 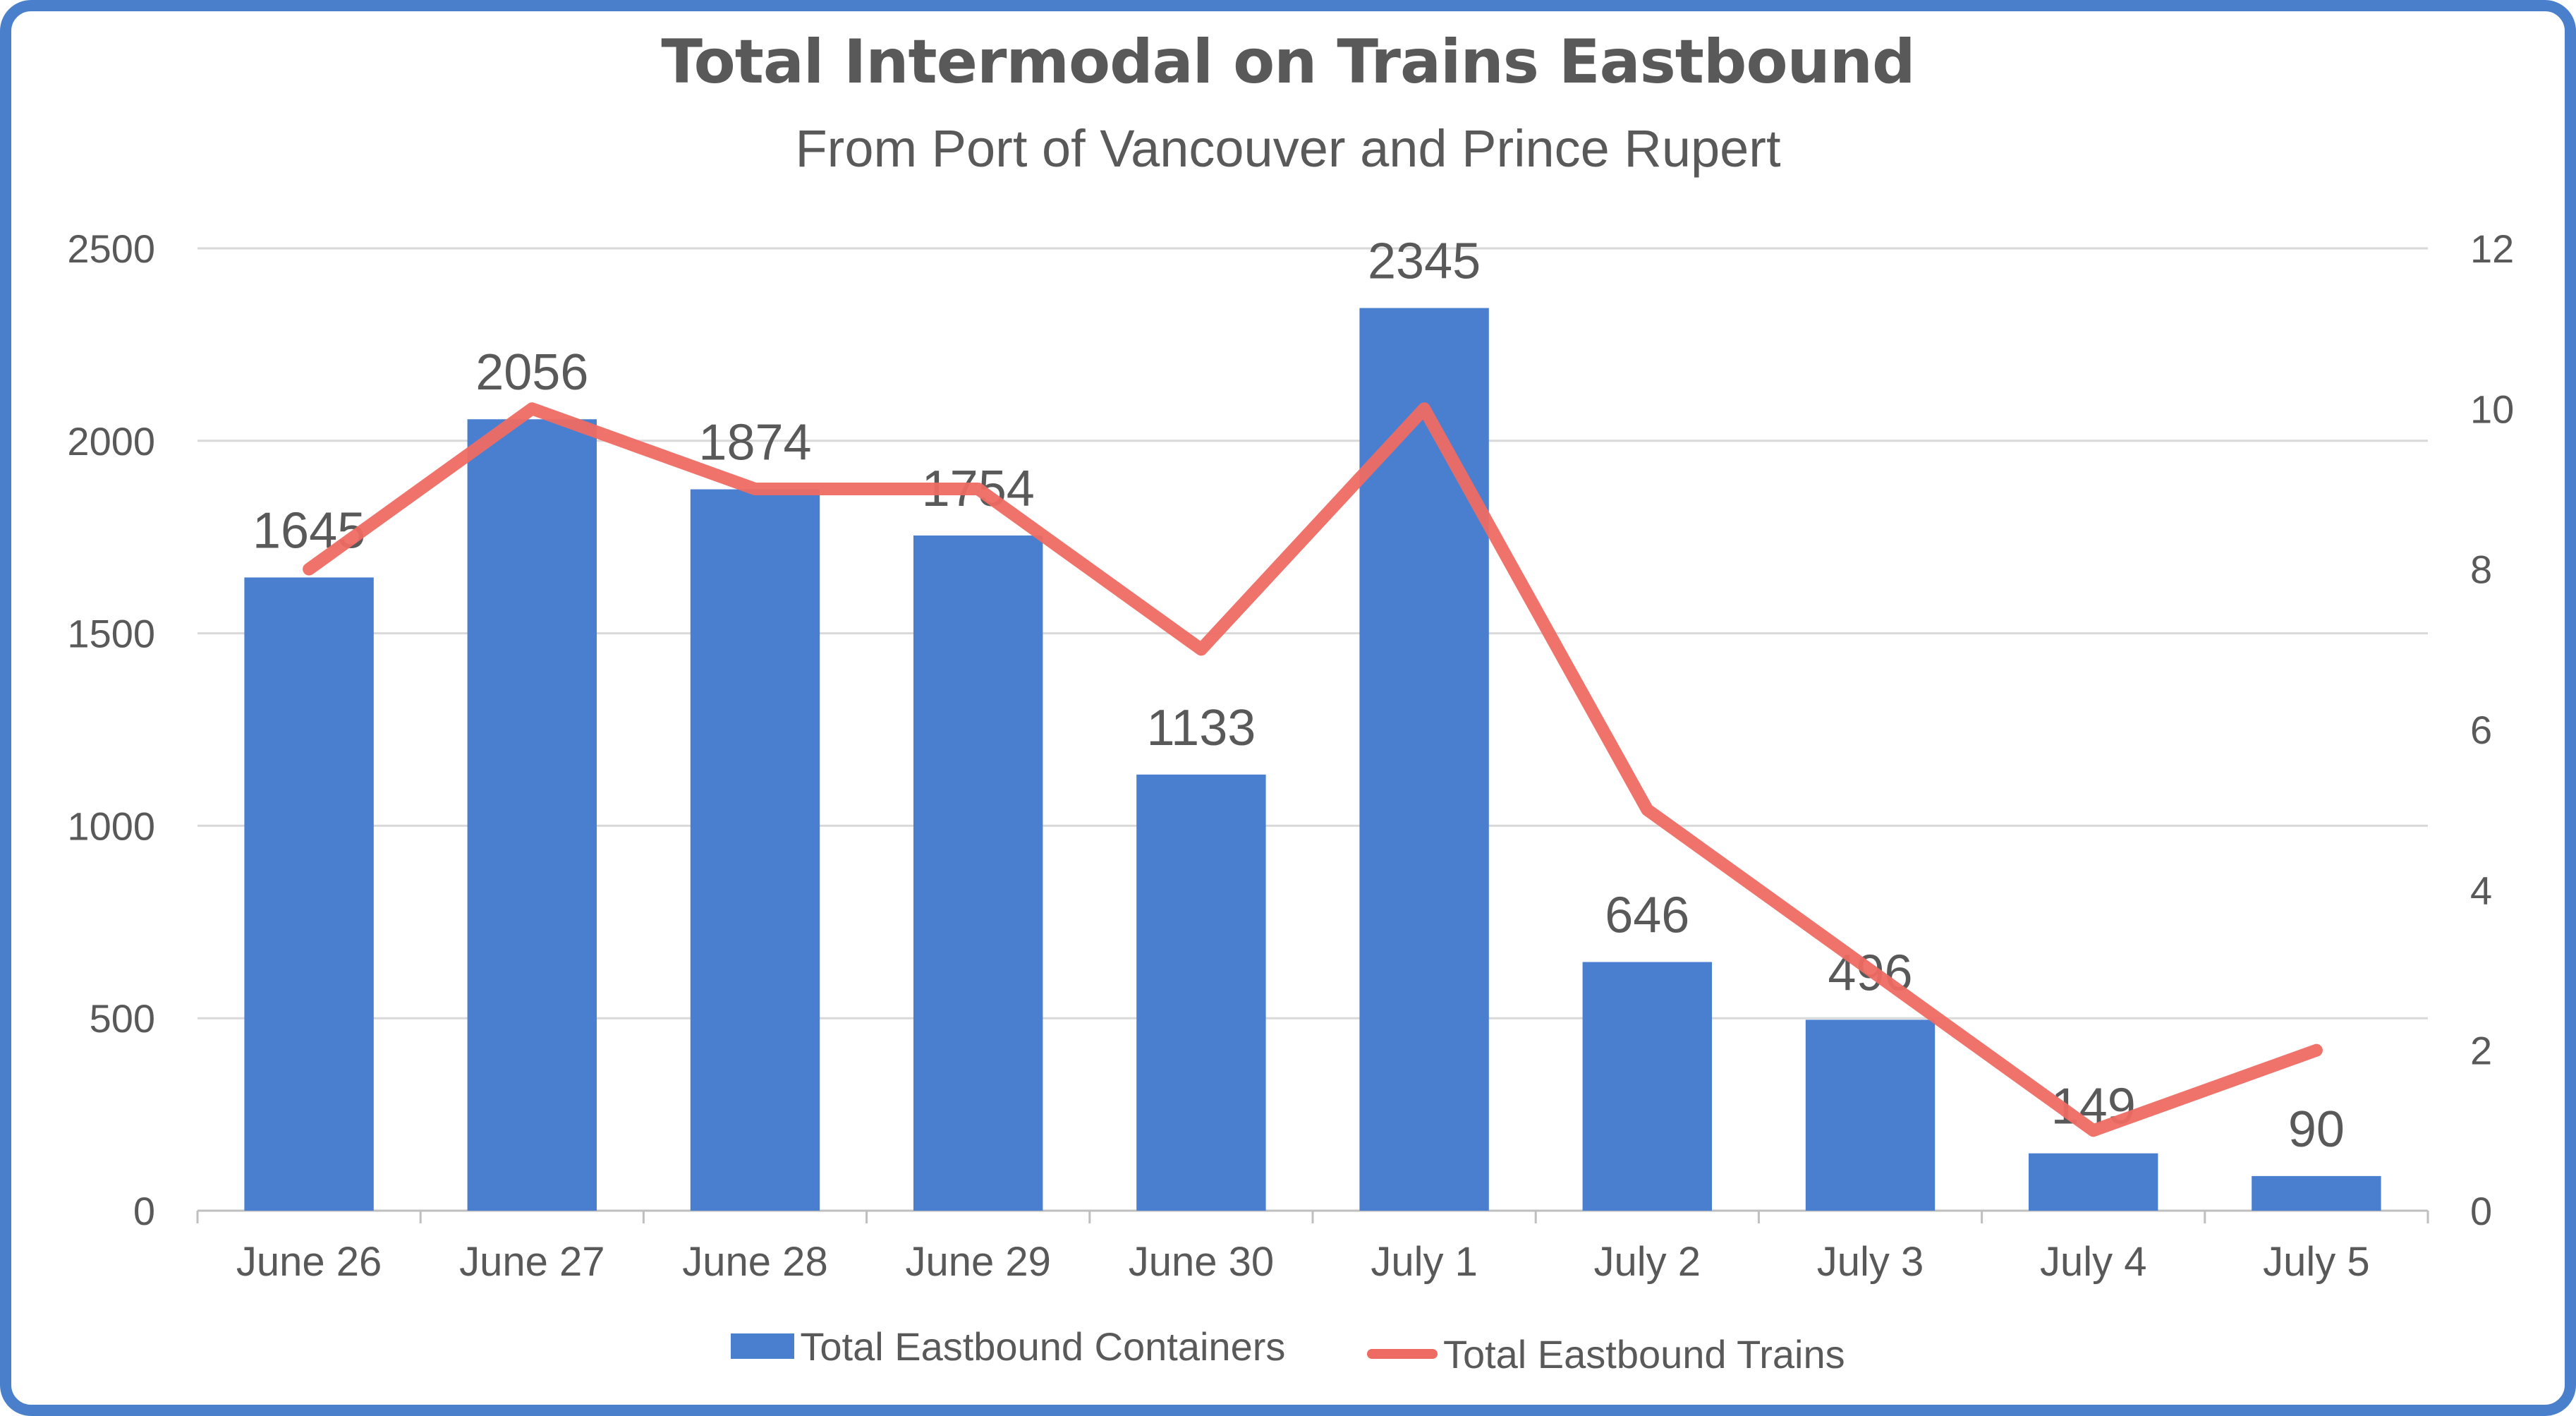 I want to click on bar-data-label: 1874, so click(x=754, y=443).